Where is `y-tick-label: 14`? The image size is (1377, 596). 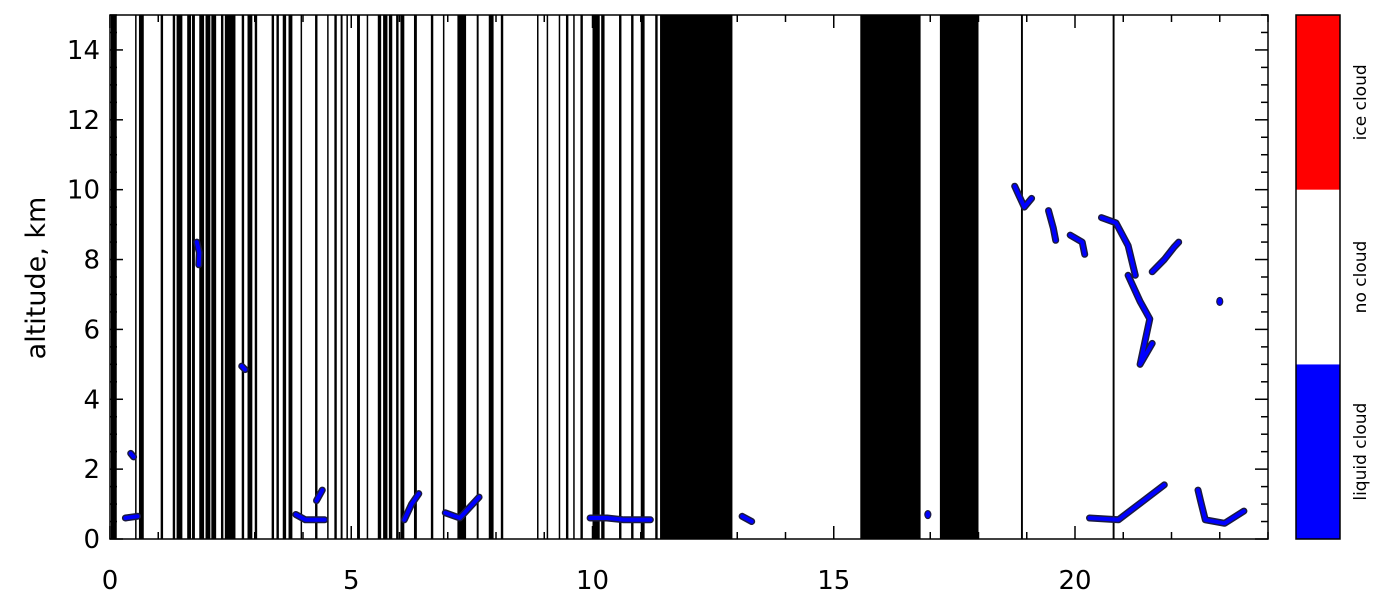
y-tick-label: 14 is located at coordinates (83, 51).